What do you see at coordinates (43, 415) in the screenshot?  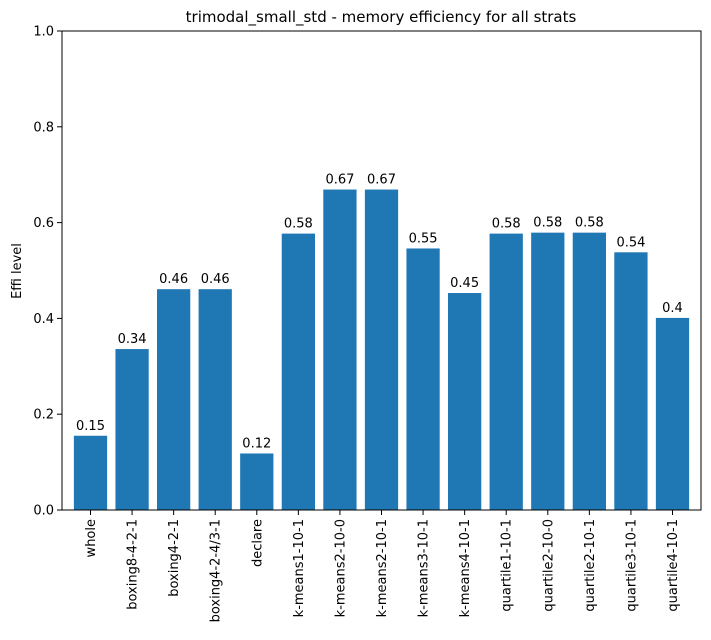 I see `y-tick-label: 0.2` at bounding box center [43, 415].